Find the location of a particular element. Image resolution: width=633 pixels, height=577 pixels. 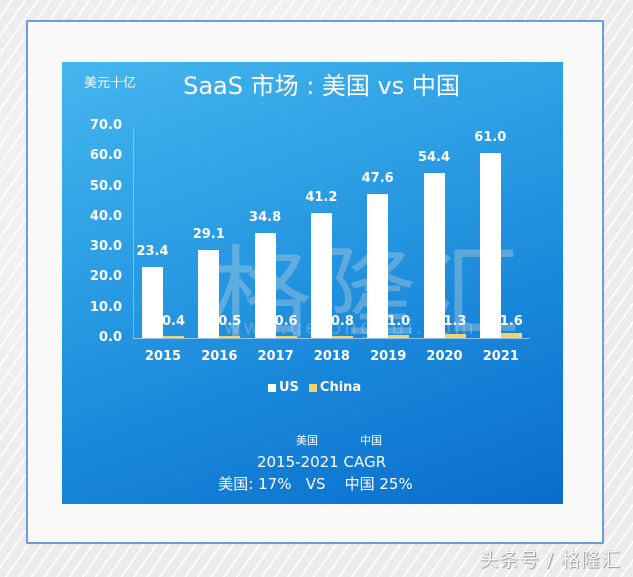

legend-label-china: China is located at coordinates (340, 387).